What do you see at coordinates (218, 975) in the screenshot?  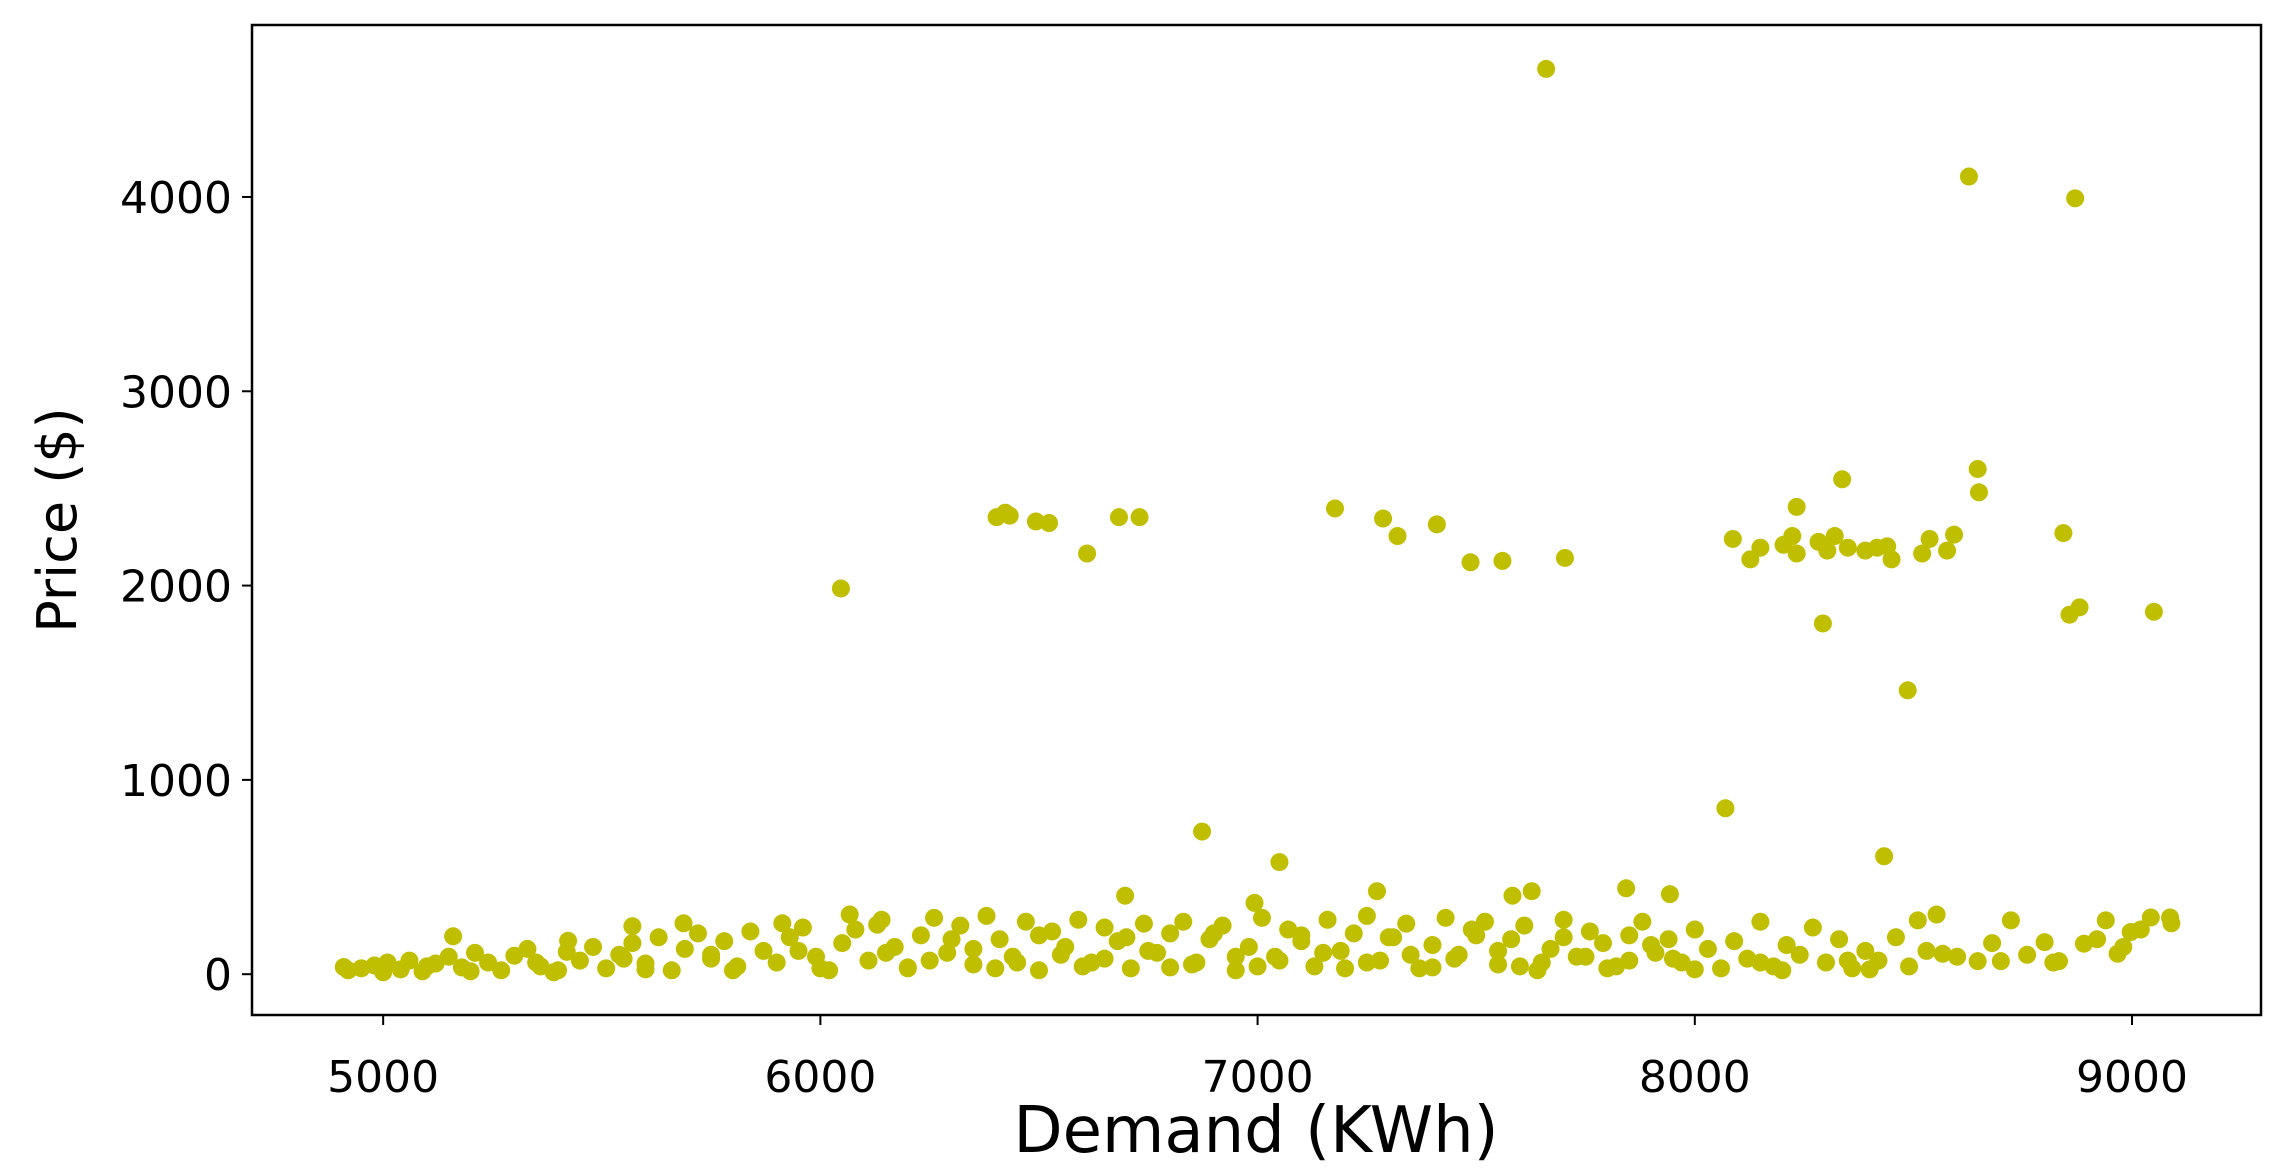 I see `y-tick-label: 0` at bounding box center [218, 975].